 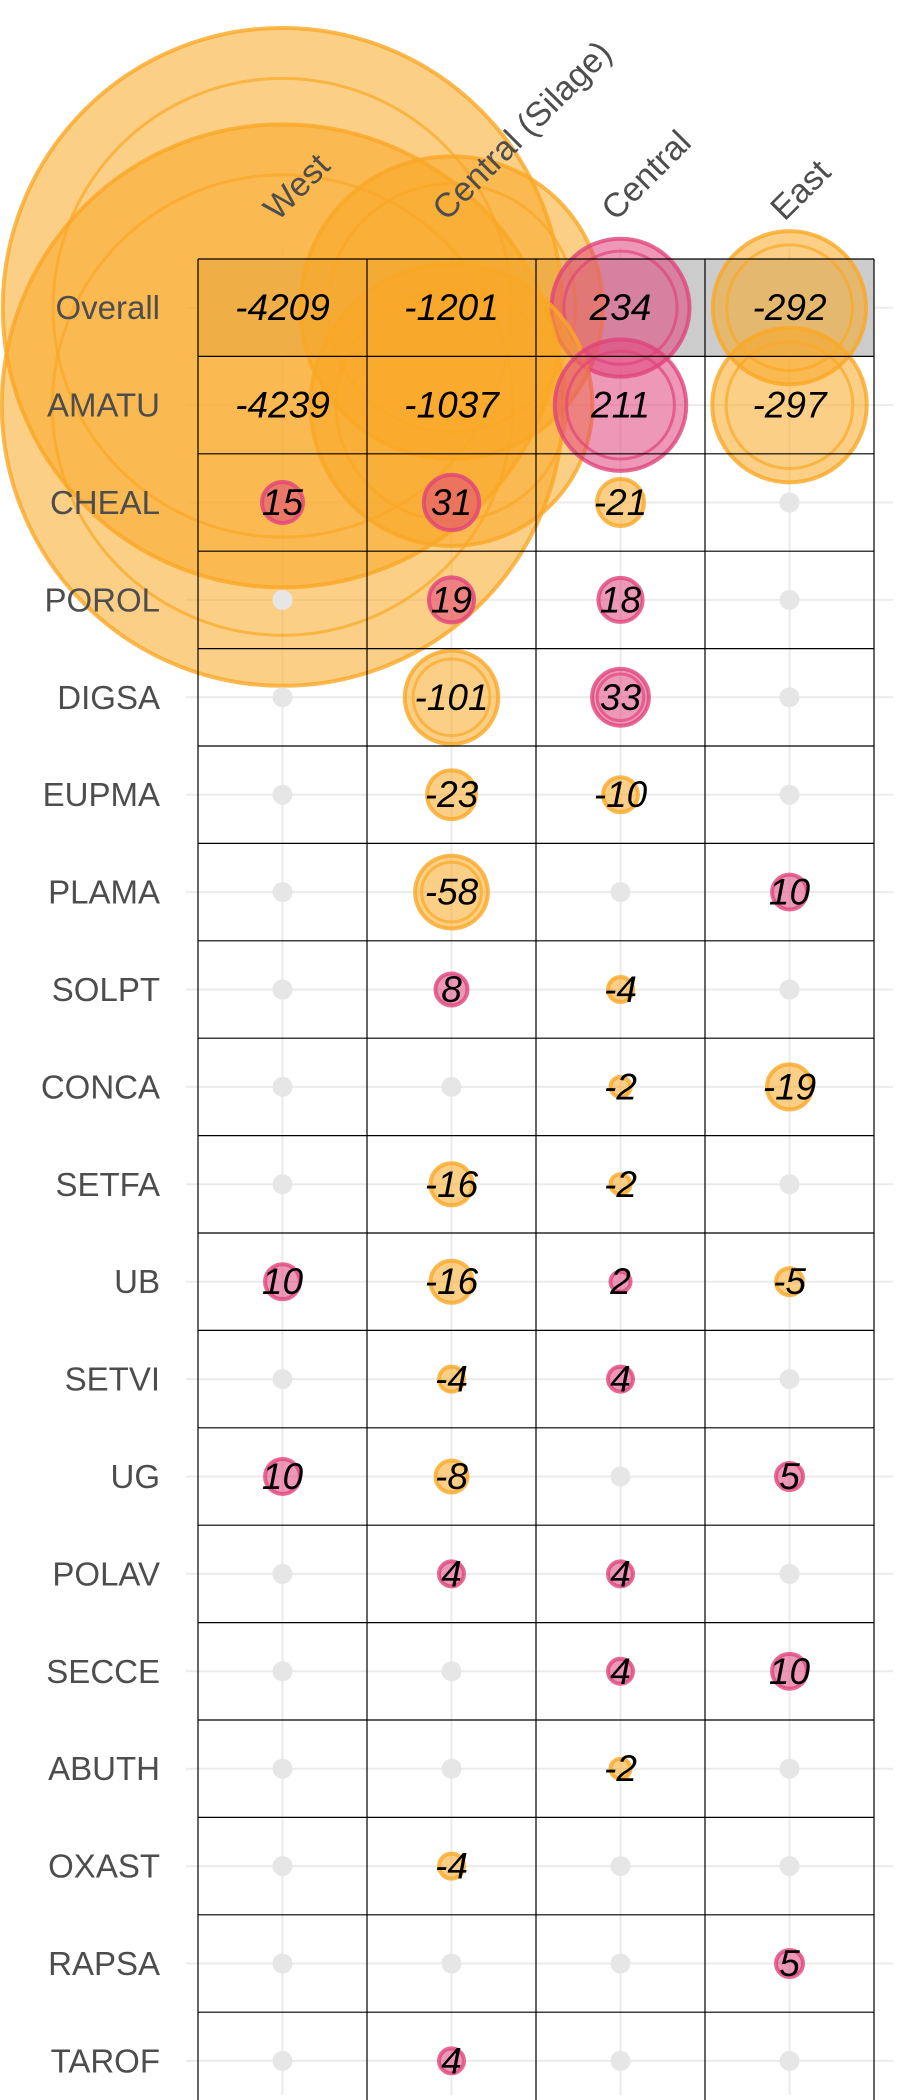 I want to click on bubble-digsa-central, so click(x=620, y=697).